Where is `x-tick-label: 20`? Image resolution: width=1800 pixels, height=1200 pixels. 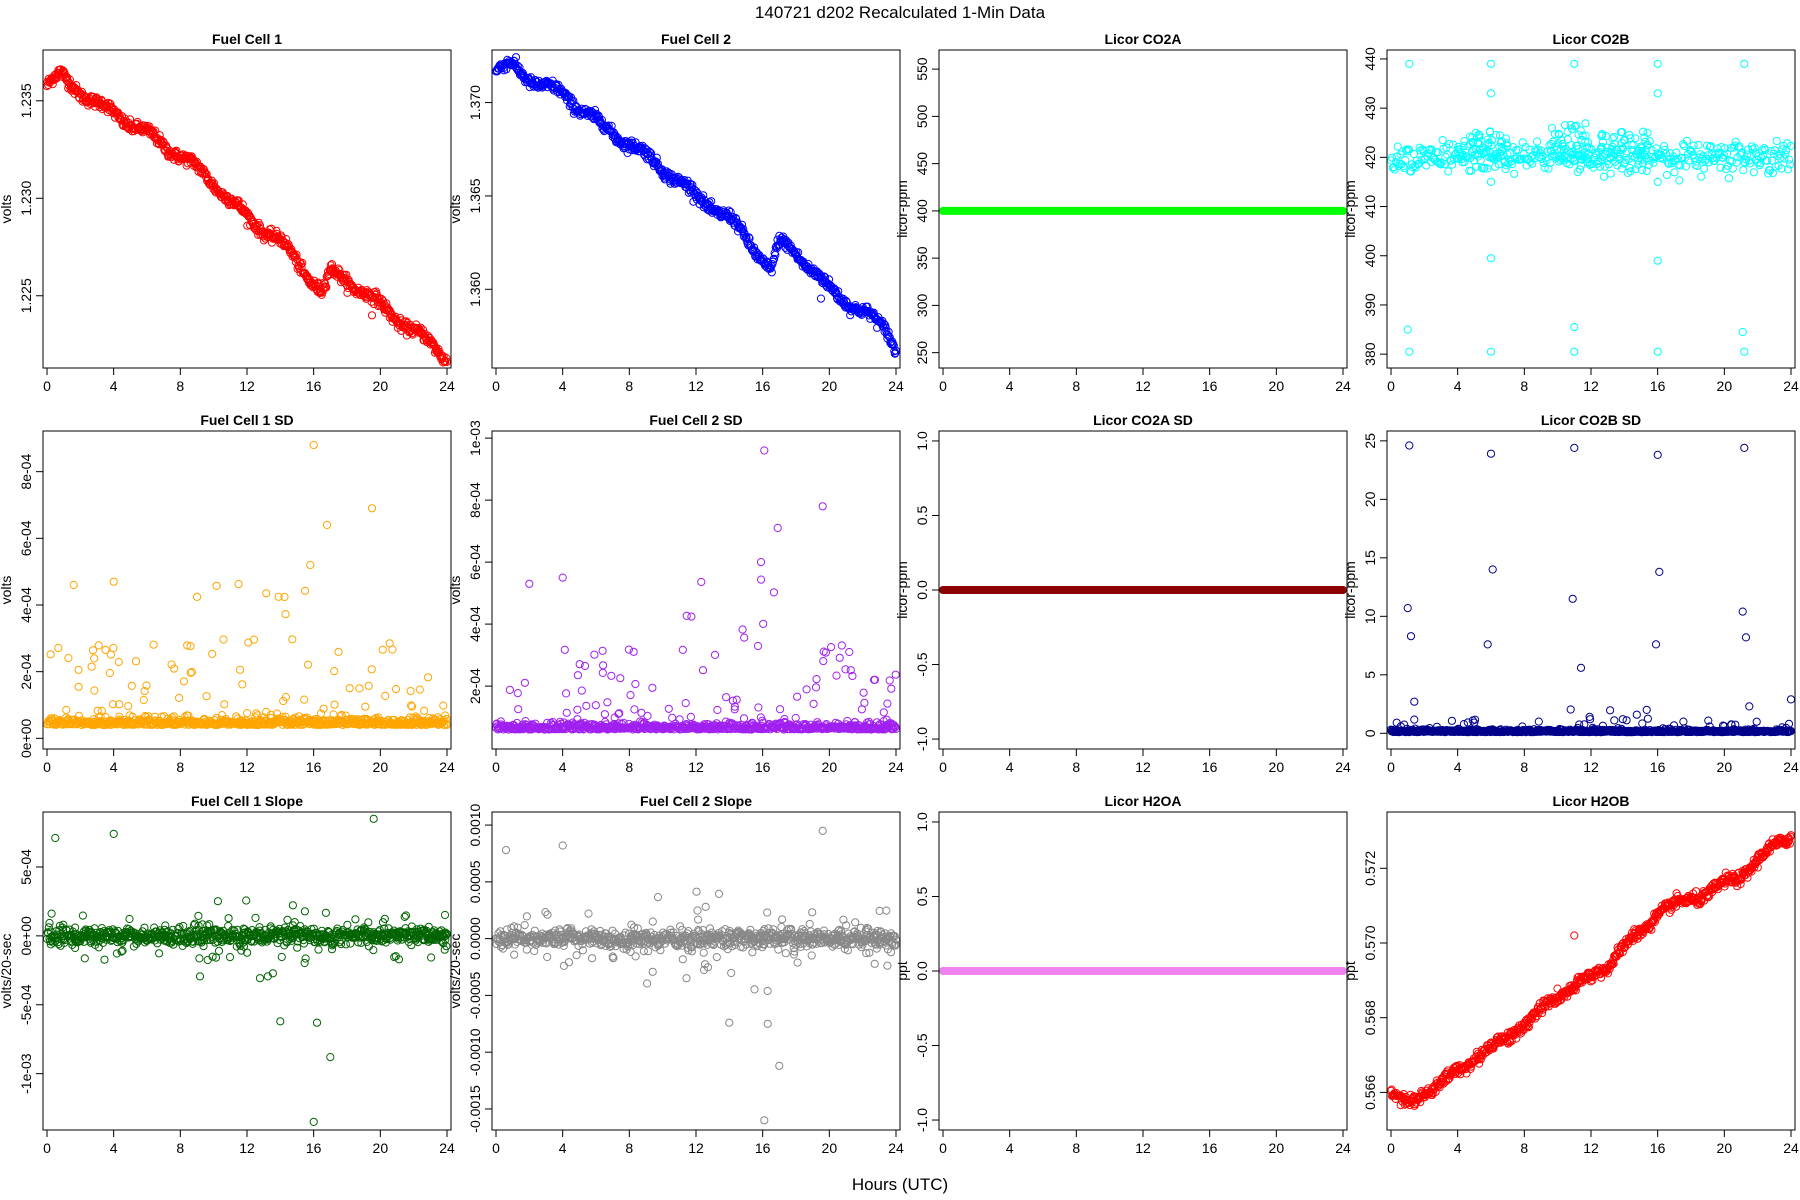
x-tick-label: 20 is located at coordinates (1277, 767).